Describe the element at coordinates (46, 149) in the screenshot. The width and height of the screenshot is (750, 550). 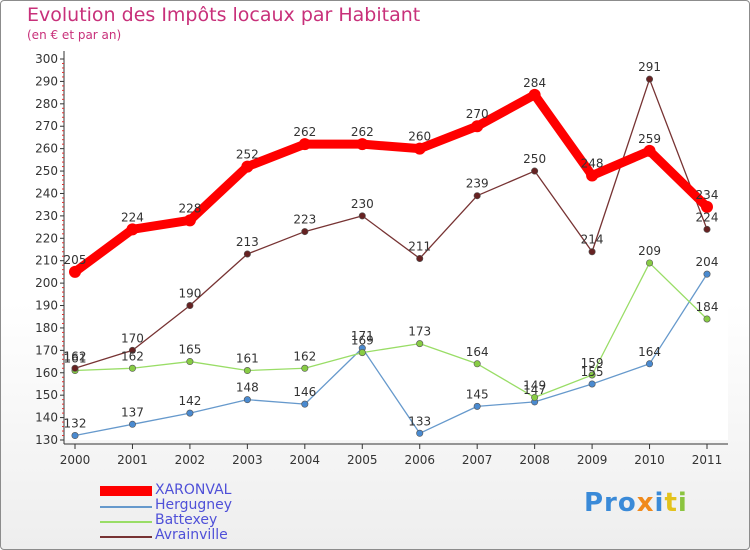
I see `y-tick-label: 260` at that location.